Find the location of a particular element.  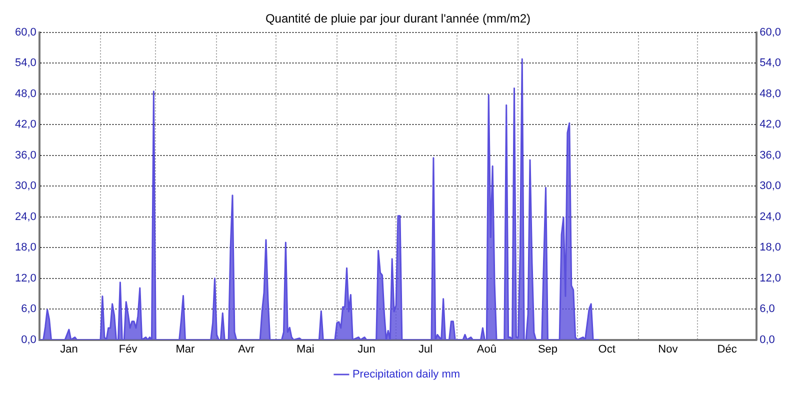

x-tick-label: Aoû is located at coordinates (486, 349).